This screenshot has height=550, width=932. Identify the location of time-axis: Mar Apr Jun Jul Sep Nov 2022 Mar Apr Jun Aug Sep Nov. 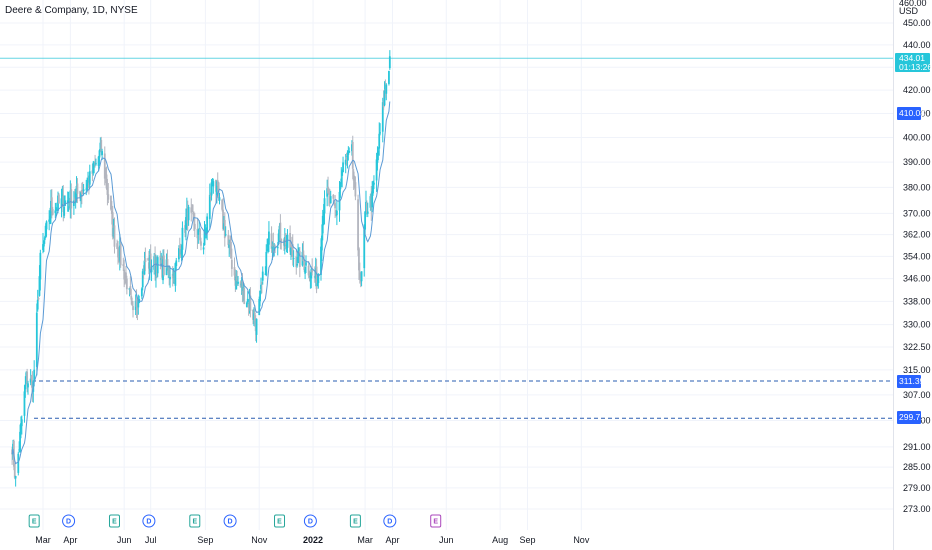
(312, 540).